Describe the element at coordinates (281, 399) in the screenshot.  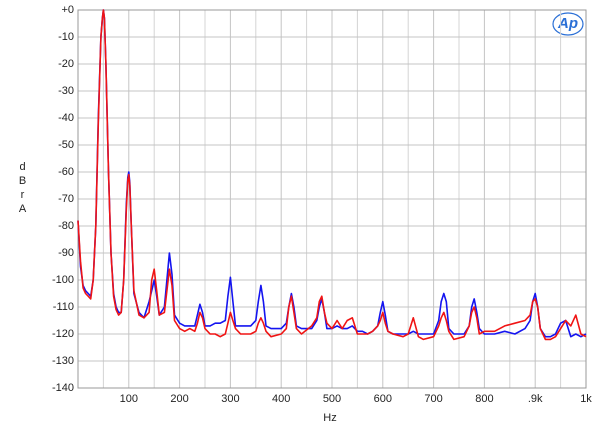
I see `x-tick-label: 400` at that location.